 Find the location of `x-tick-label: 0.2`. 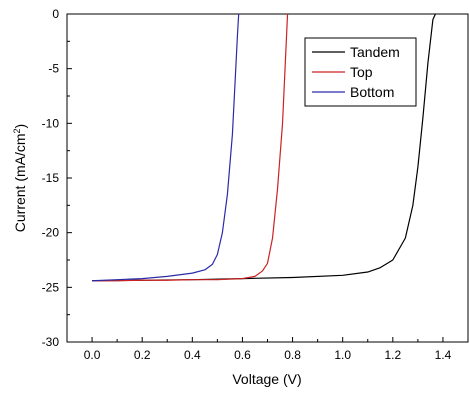

x-tick-label: 0.2 is located at coordinates (142, 355).